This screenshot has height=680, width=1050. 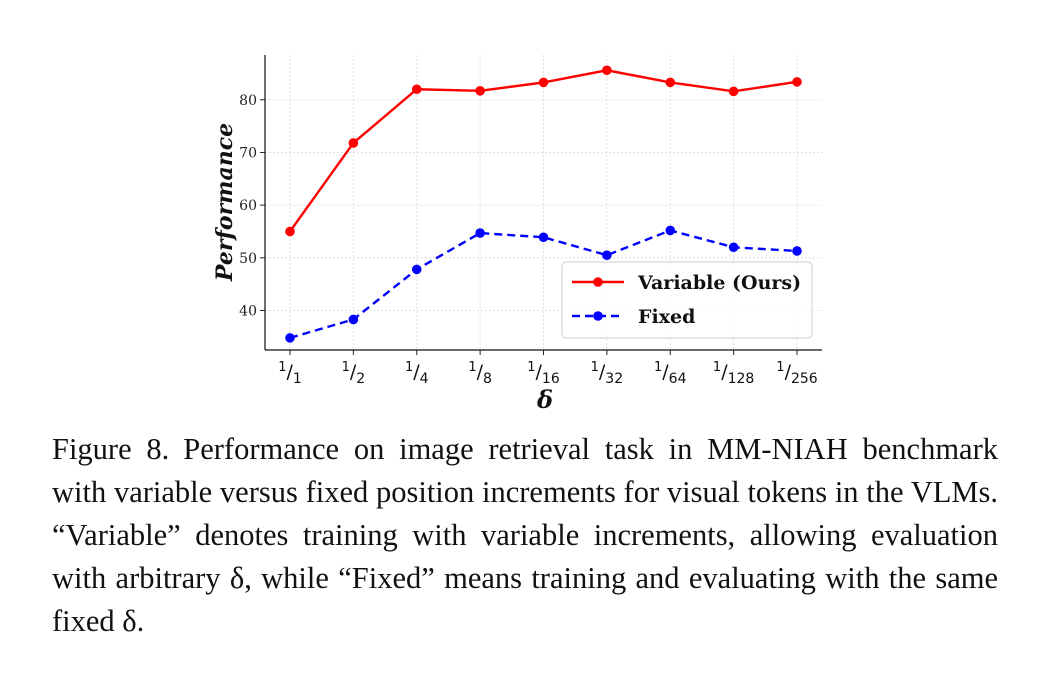 What do you see at coordinates (733, 373) in the screenshot?
I see `x-tick-label: 1/128` at bounding box center [733, 373].